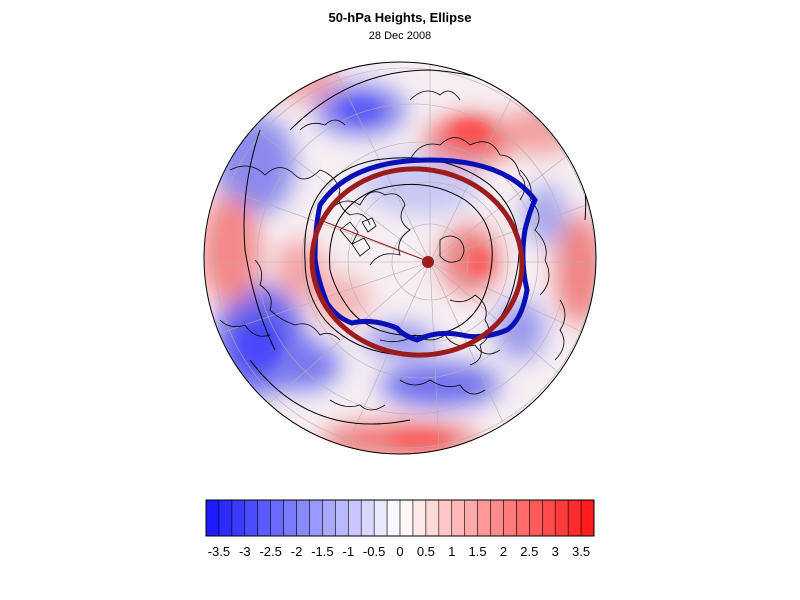 The height and width of the screenshot is (600, 800). What do you see at coordinates (426, 551) in the screenshot?
I see `colorbar-tick-label: 0.5` at bounding box center [426, 551].